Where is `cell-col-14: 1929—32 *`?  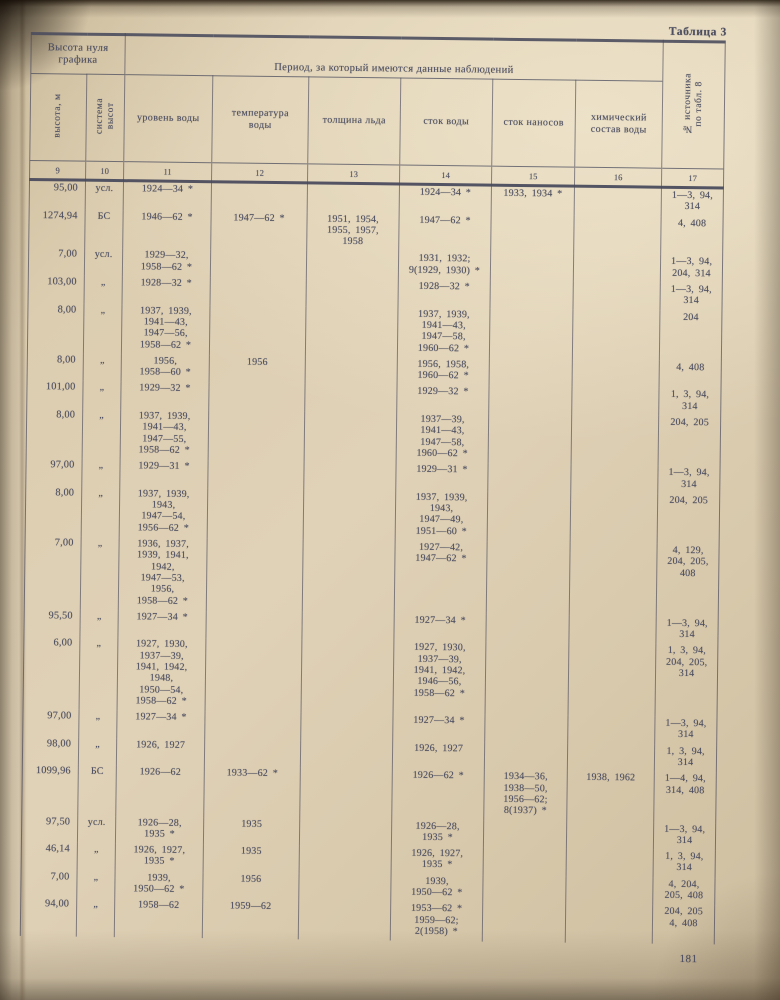 cell-col-14: 1929—32 * is located at coordinates (443, 399).